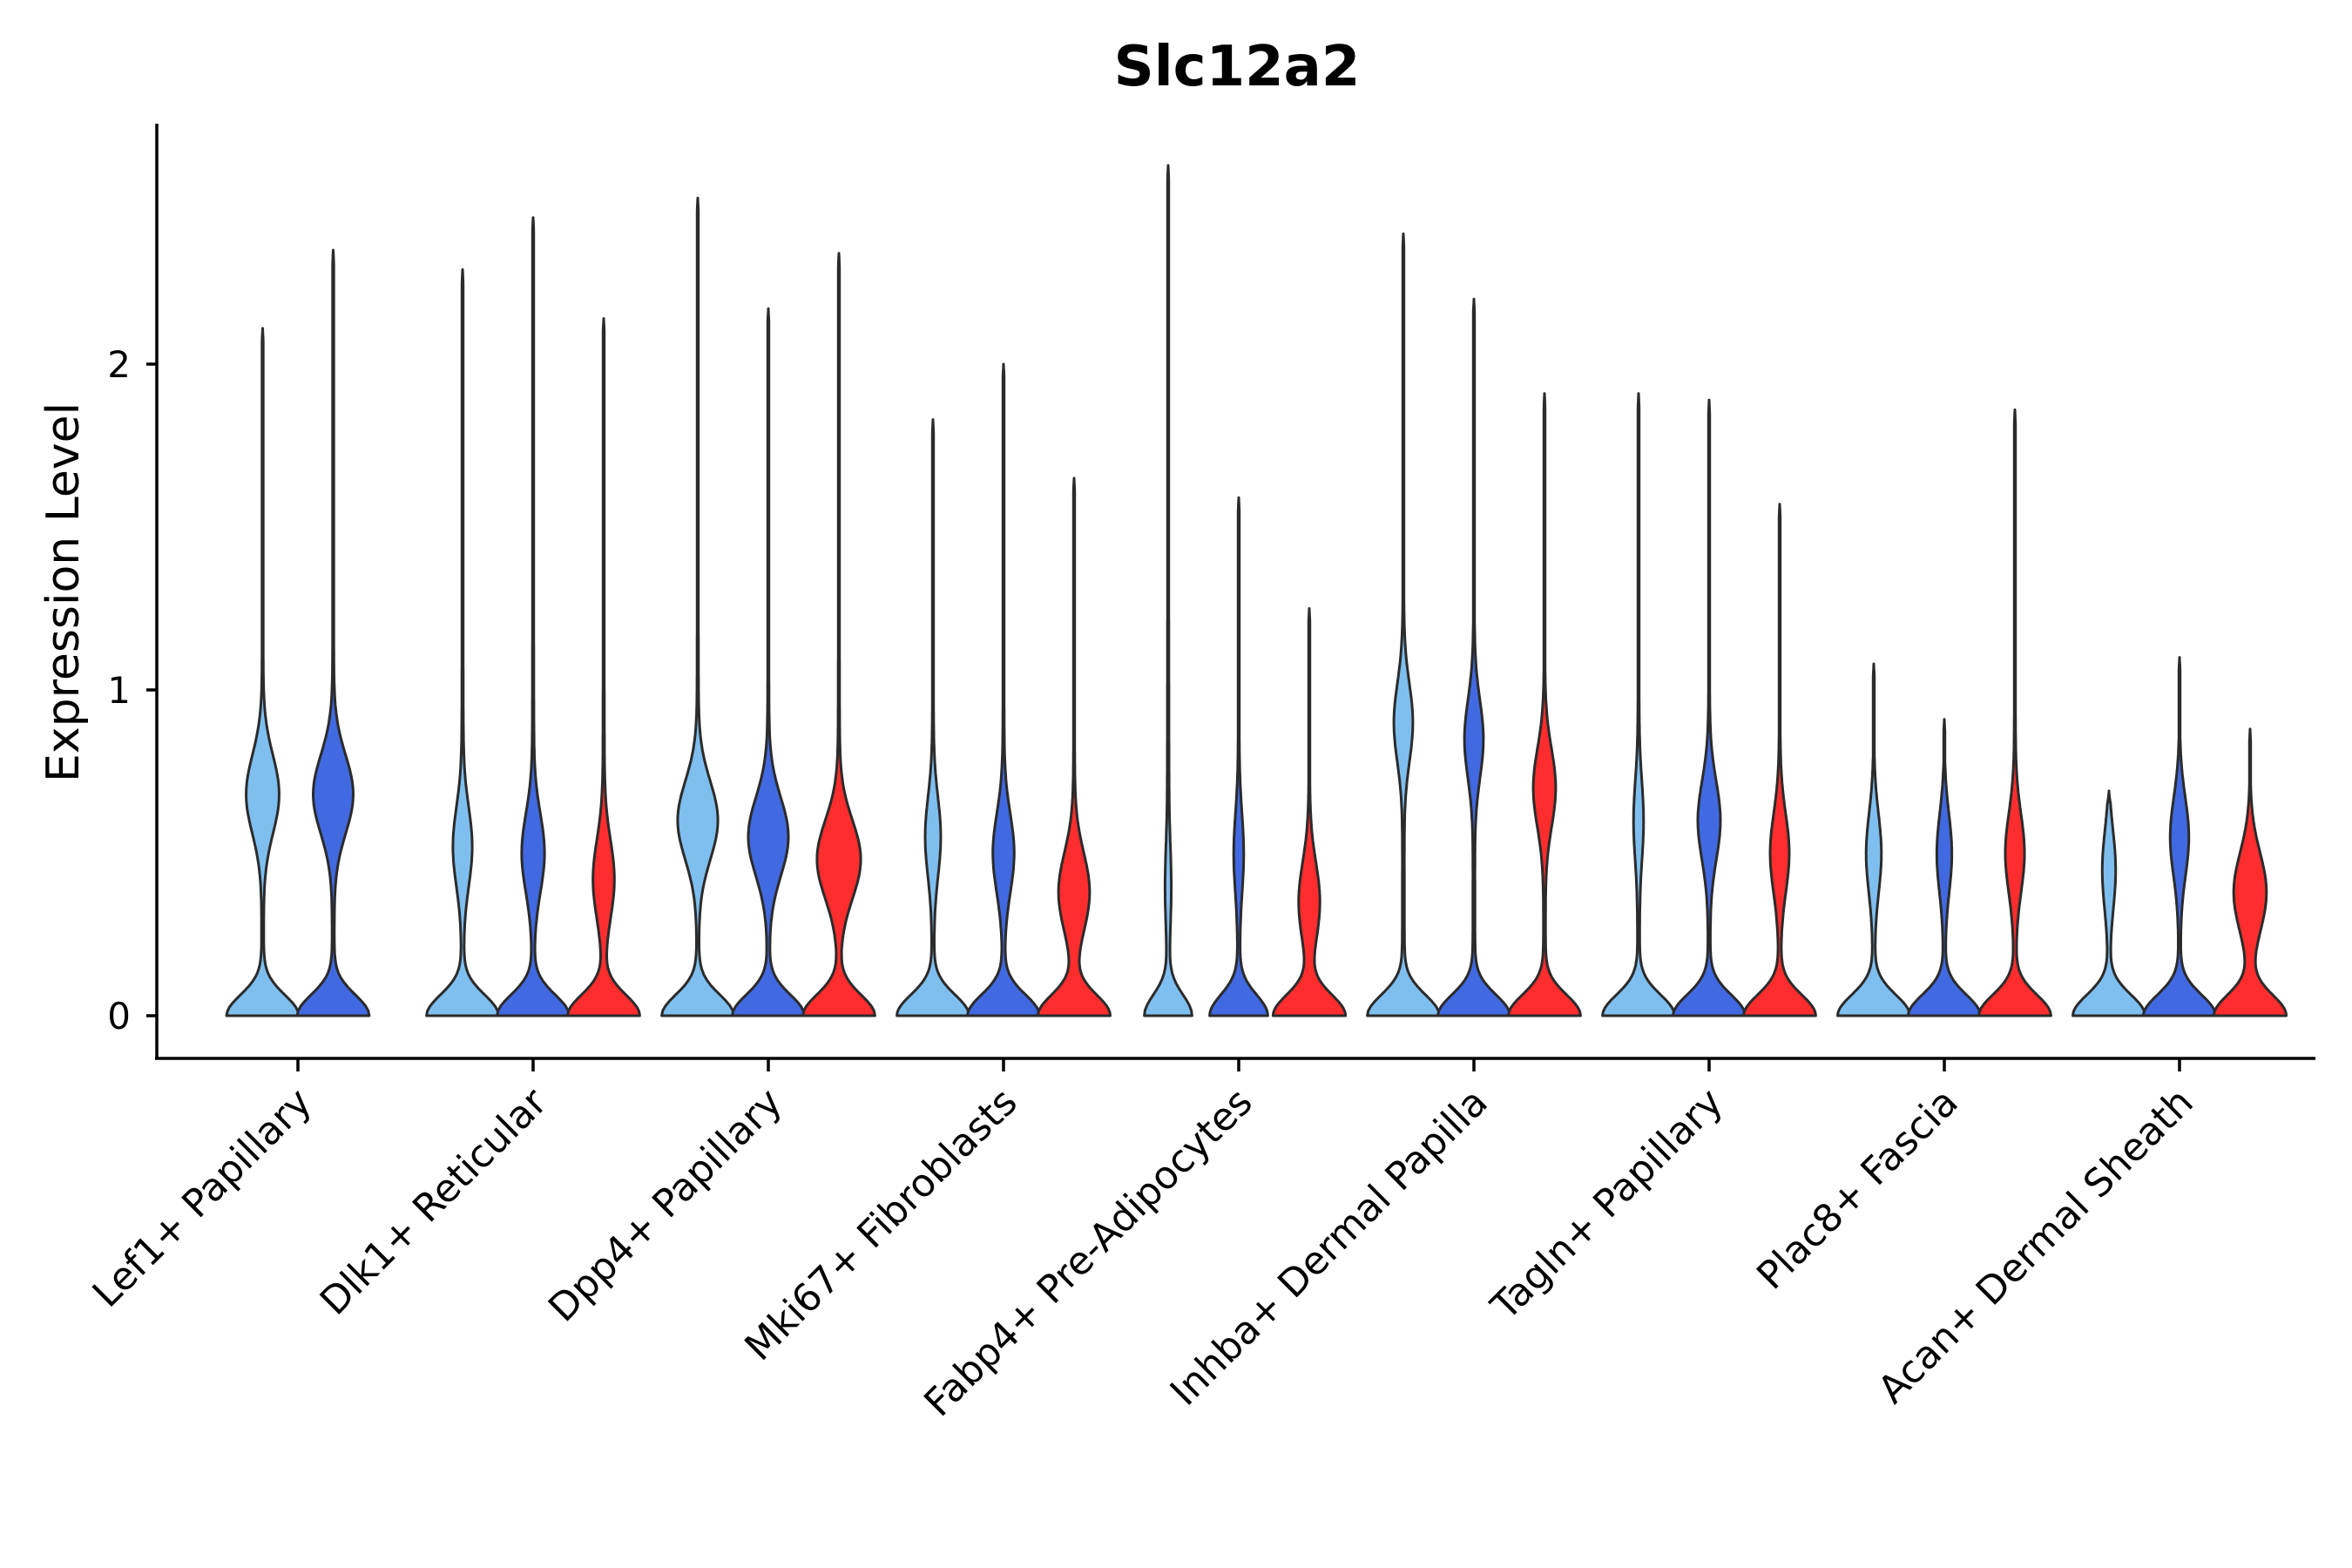 The height and width of the screenshot is (1568, 2352). What do you see at coordinates (64, 592) in the screenshot?
I see `y-axis-label: Expression Level` at bounding box center [64, 592].